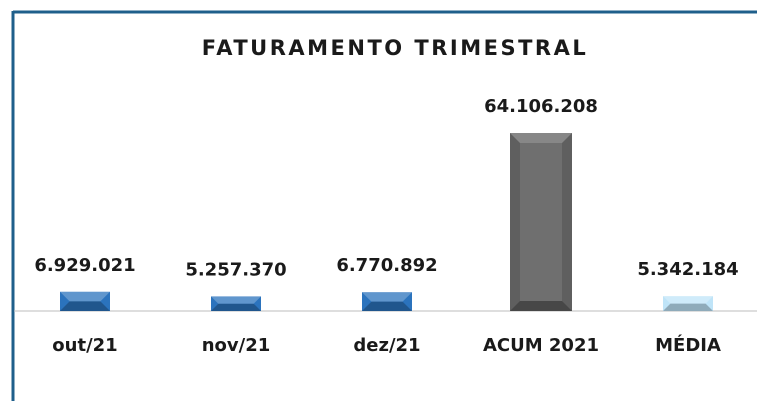  What do you see at coordinates (84, 345) in the screenshot?
I see `x-tick-label: out/21` at bounding box center [84, 345].